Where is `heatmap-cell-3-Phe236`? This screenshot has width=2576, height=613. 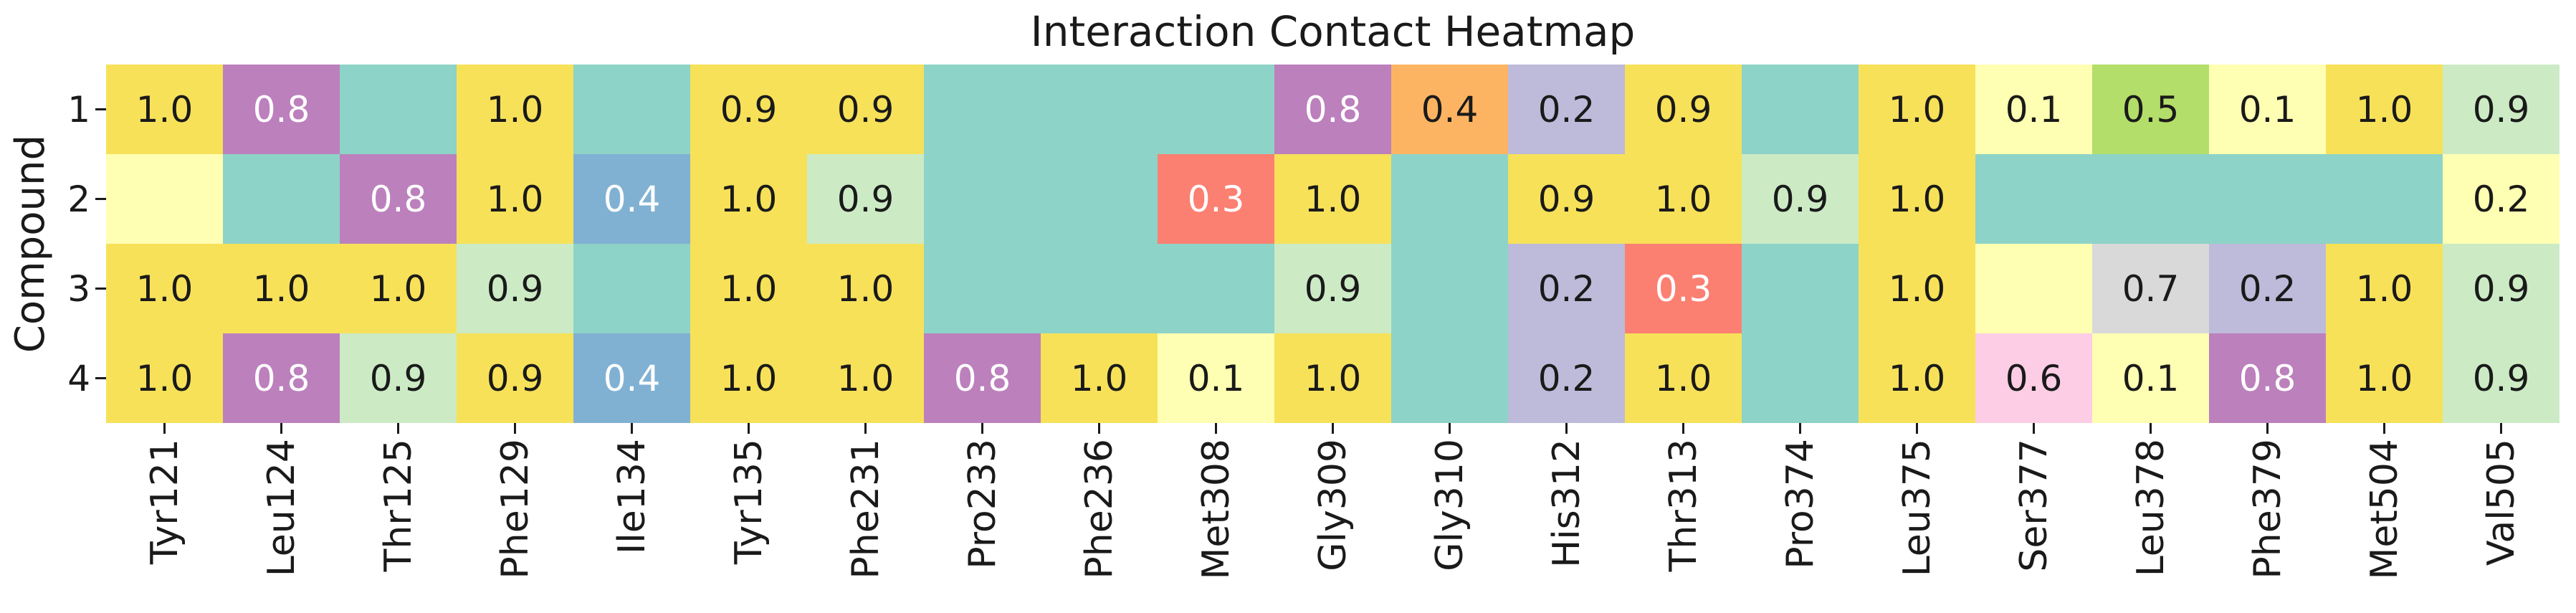 heatmap-cell-3-Phe236 is located at coordinates (1099, 288).